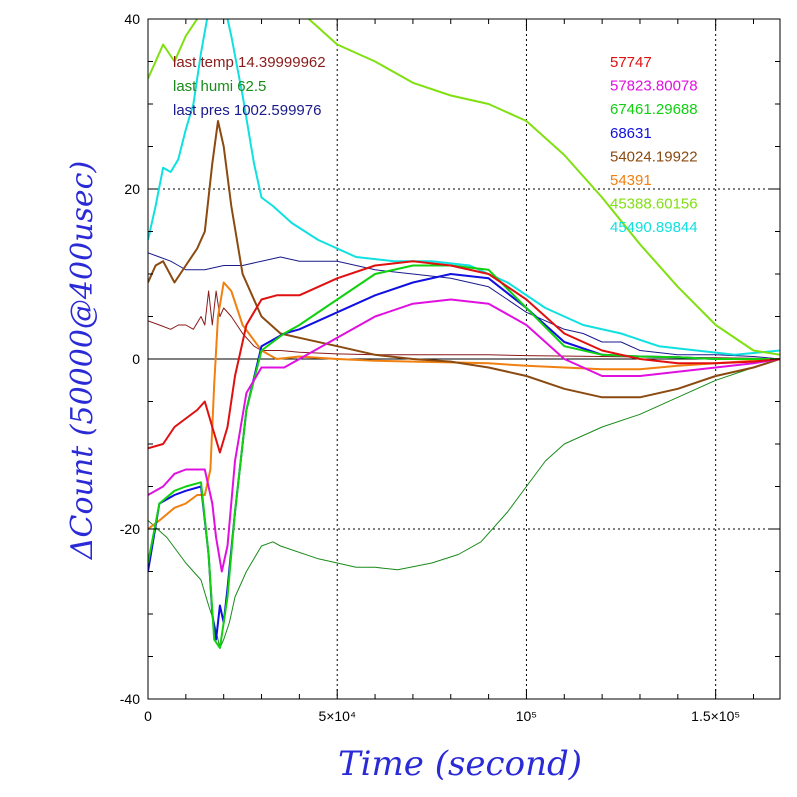 The image size is (797, 797). What do you see at coordinates (631, 133) in the screenshot?
I see `legend-entry: 68631` at bounding box center [631, 133].